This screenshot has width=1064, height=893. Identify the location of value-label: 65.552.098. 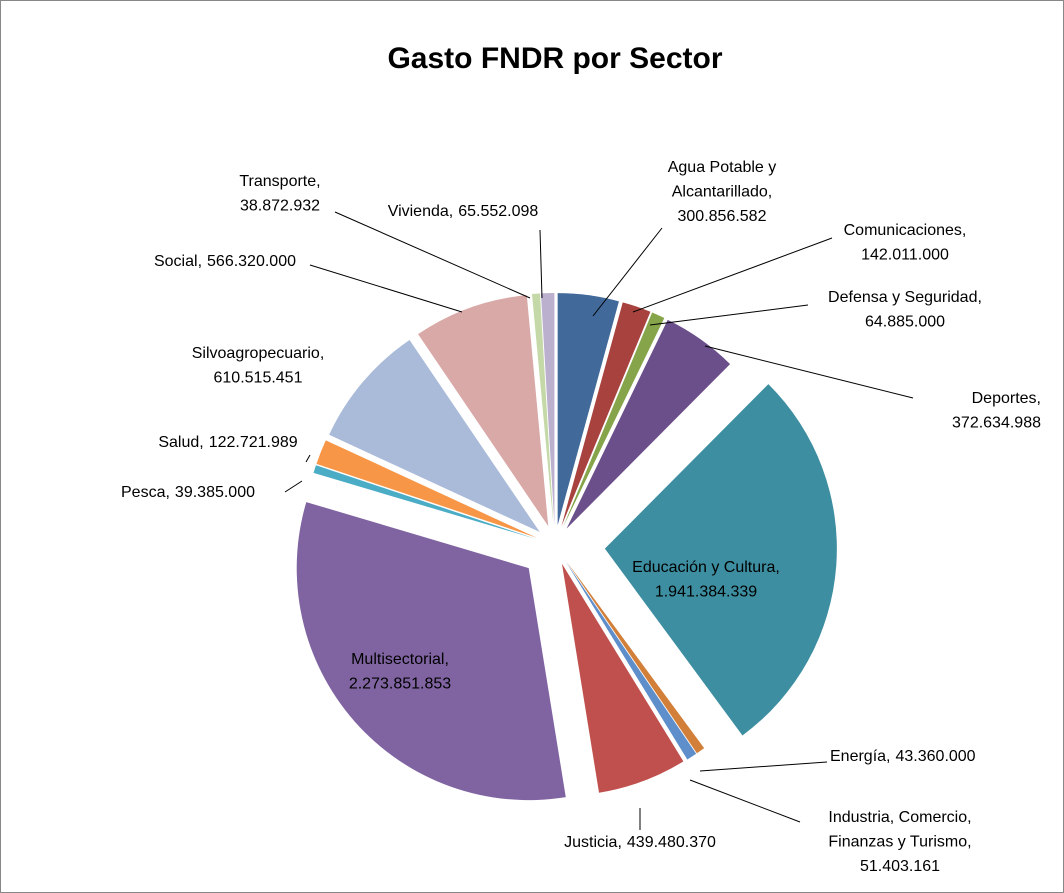
(498, 211).